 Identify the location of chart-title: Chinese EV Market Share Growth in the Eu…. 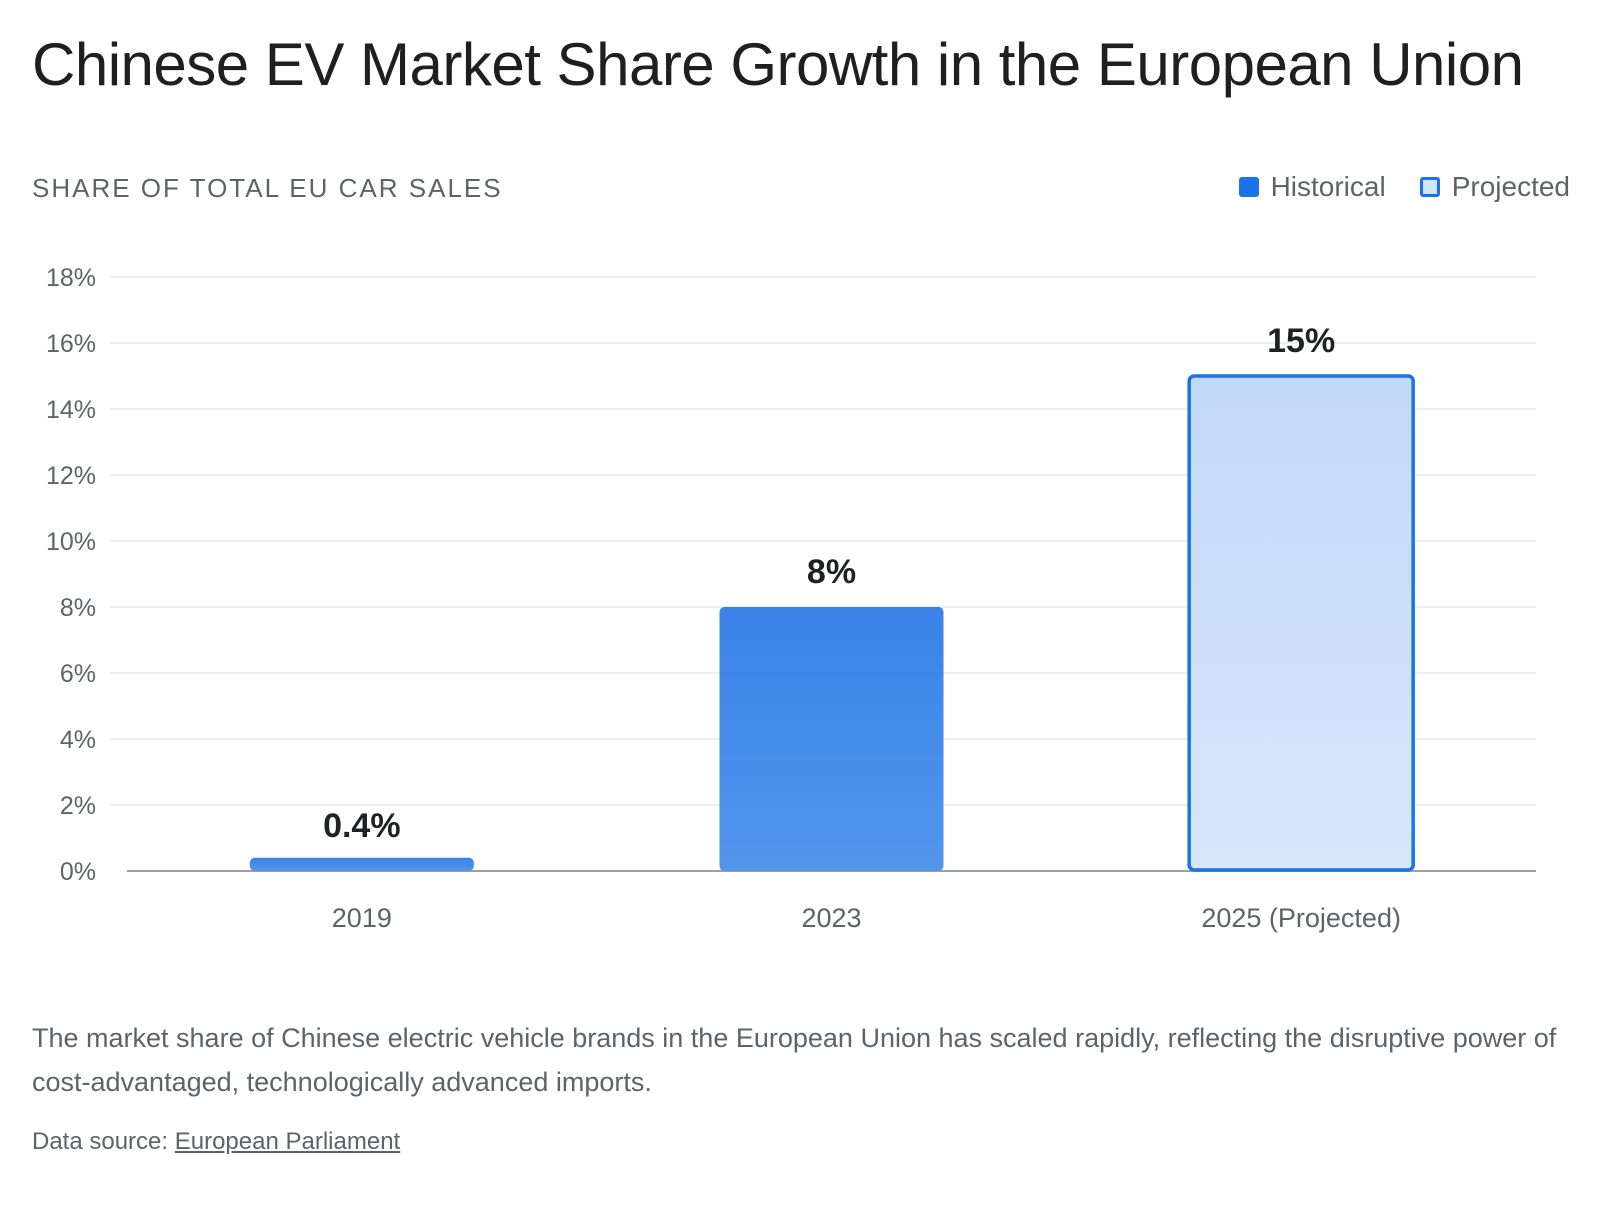
(778, 64).